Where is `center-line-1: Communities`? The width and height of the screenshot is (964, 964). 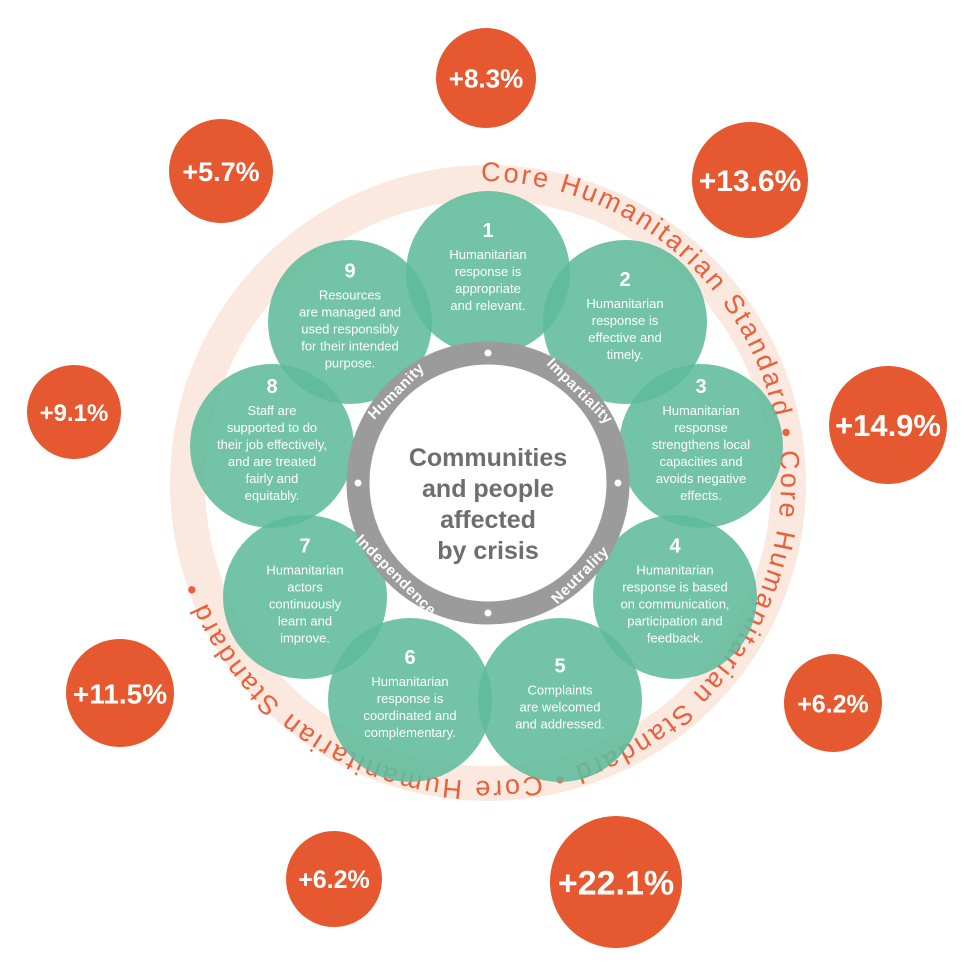
center-line-1: Communities is located at coordinates (488, 458).